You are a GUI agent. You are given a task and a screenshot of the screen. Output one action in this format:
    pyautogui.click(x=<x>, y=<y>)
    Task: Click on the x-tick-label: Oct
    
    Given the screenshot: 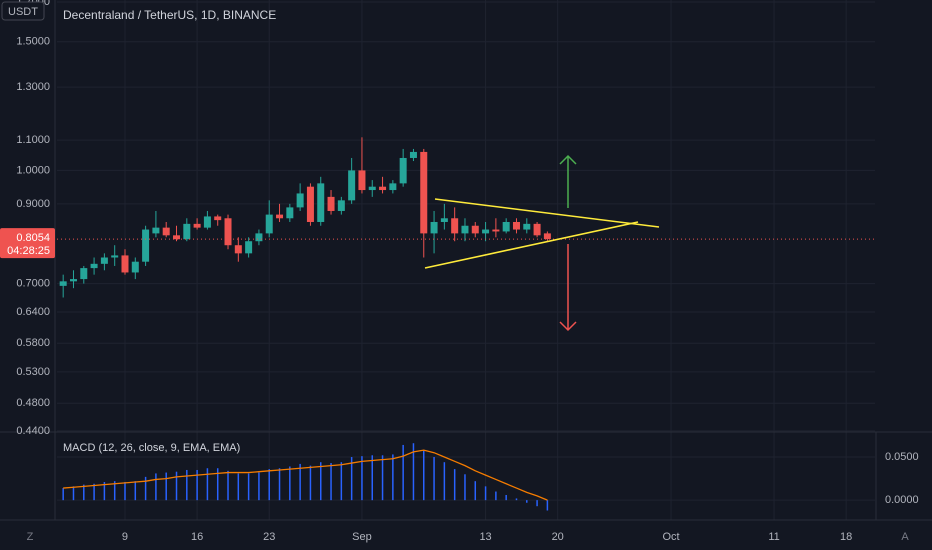 What is the action you would take?
    pyautogui.click(x=670, y=537)
    